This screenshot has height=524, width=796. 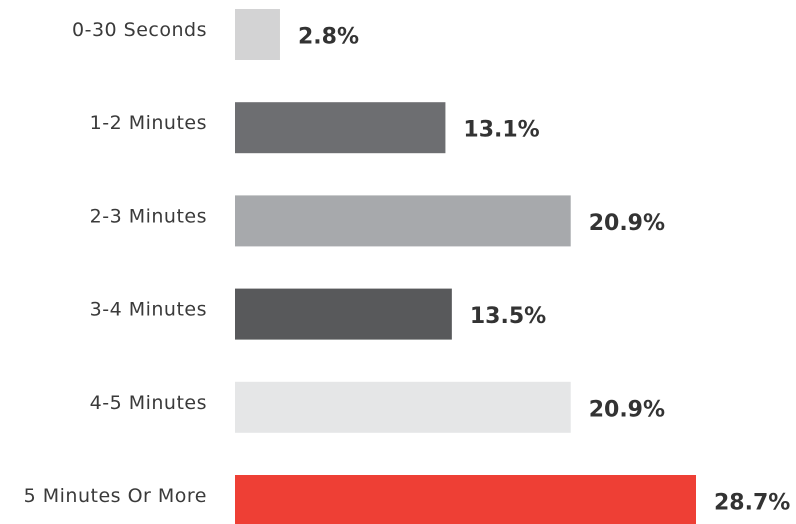 I want to click on value-label: 13.1%, so click(x=501, y=130).